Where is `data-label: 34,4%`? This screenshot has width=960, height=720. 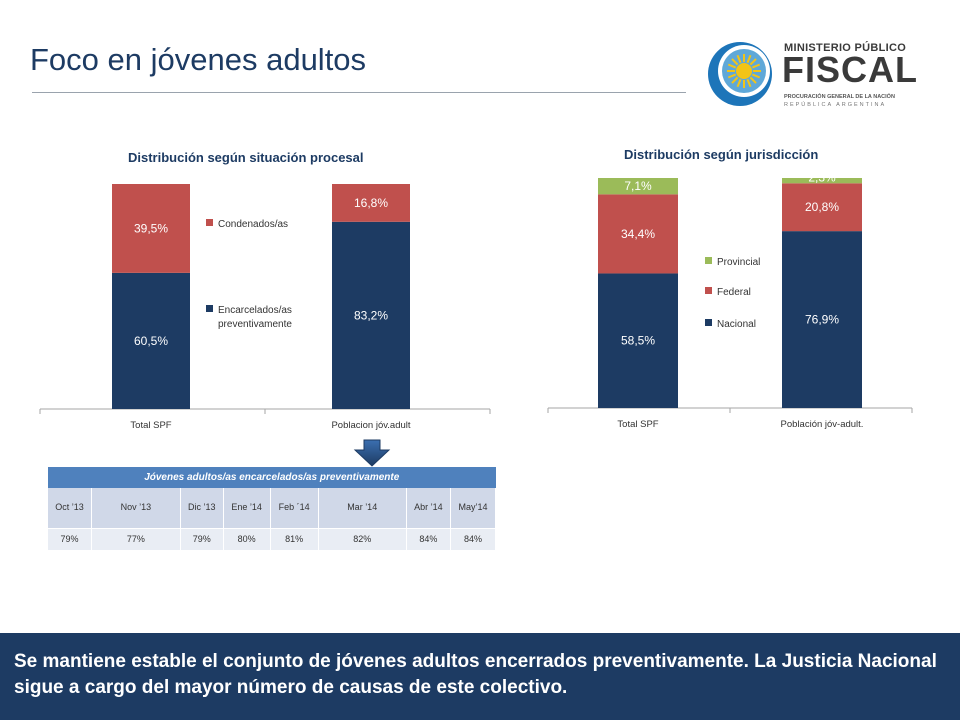 data-label: 34,4% is located at coordinates (638, 234).